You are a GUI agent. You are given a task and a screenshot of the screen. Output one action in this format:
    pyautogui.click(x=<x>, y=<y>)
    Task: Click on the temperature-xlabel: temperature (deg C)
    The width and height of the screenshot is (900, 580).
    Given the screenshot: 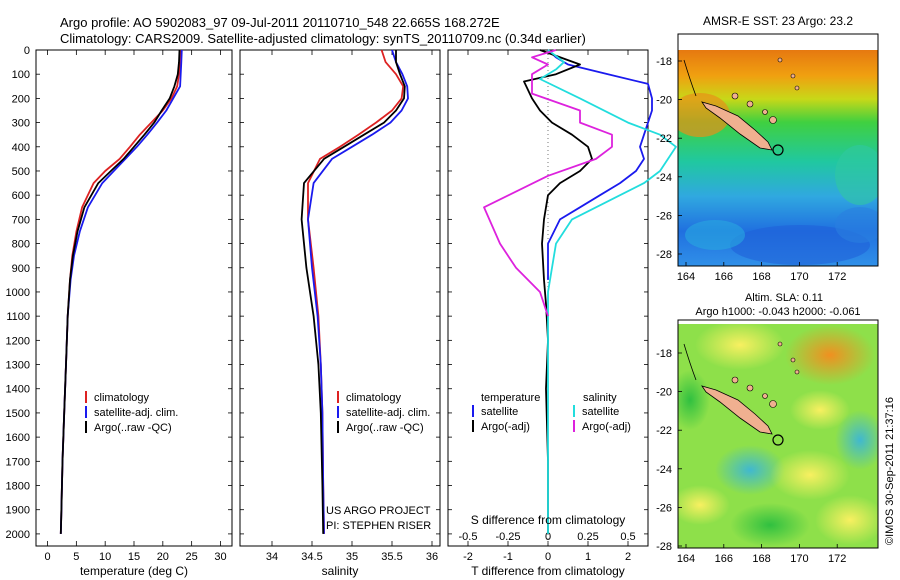 What is the action you would take?
    pyautogui.click(x=134, y=571)
    